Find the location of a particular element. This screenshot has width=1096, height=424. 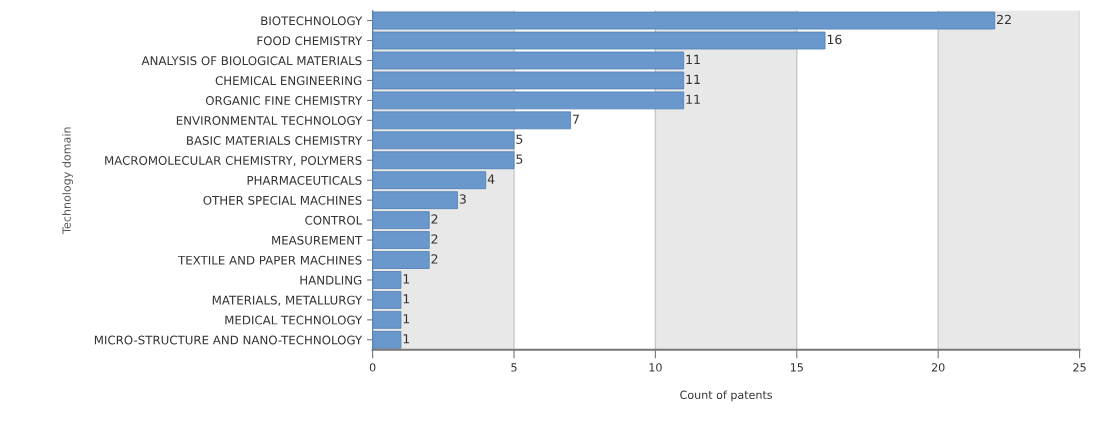

y-tick-label: MEDICAL TECHNOLOGY is located at coordinates (294, 320).